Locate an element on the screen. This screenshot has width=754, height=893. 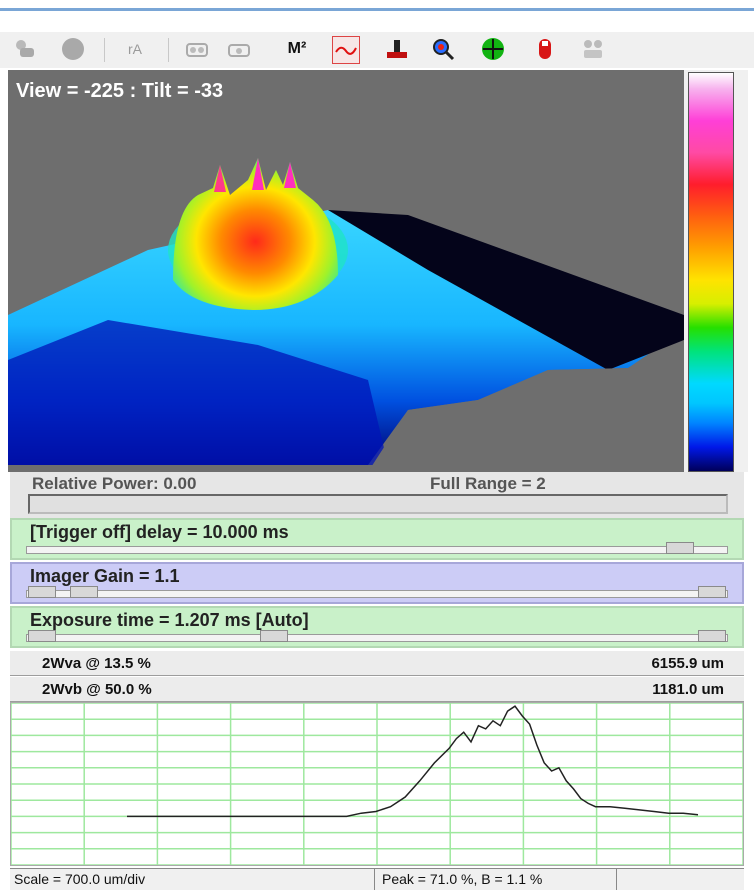
exposure-control: Exposure time = 1.207 ms [Auto] is located at coordinates (377, 627).